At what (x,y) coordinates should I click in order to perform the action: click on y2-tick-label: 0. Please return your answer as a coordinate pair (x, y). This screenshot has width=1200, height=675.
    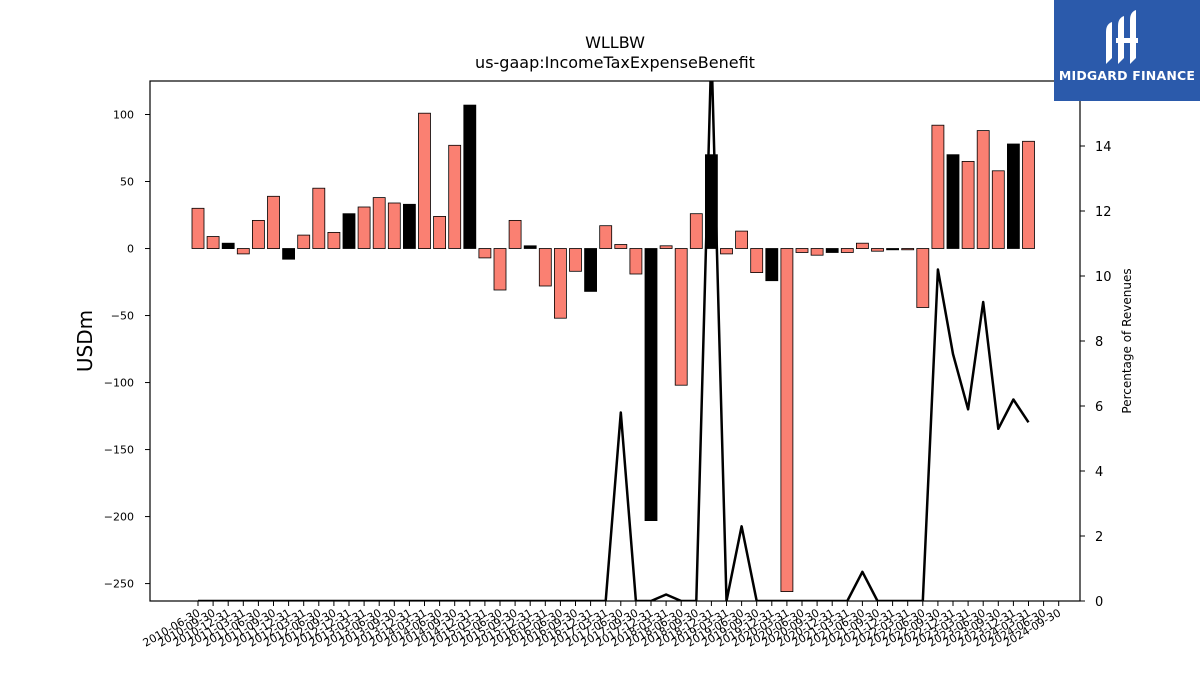
    Looking at the image, I should click on (1099, 602).